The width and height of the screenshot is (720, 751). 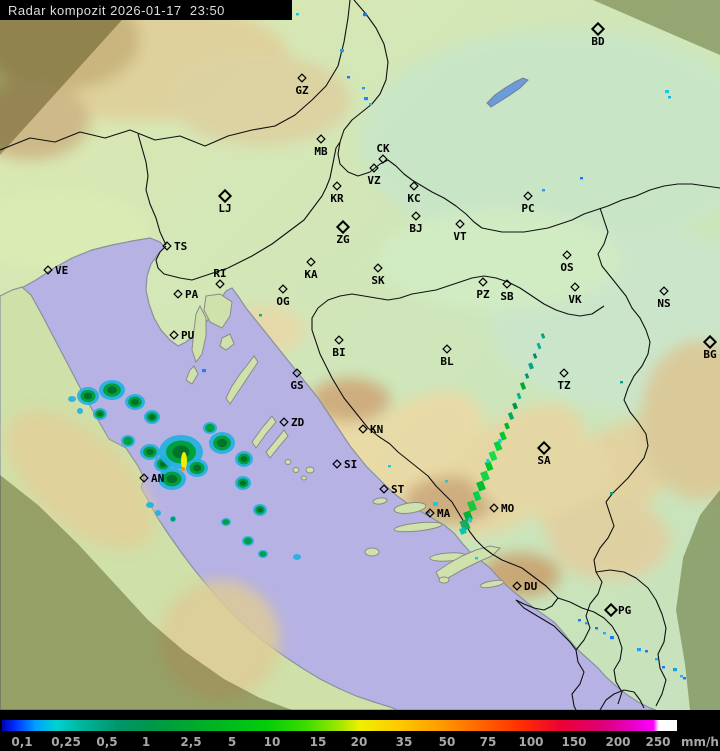 I want to click on station-an: AN, so click(x=151, y=478).